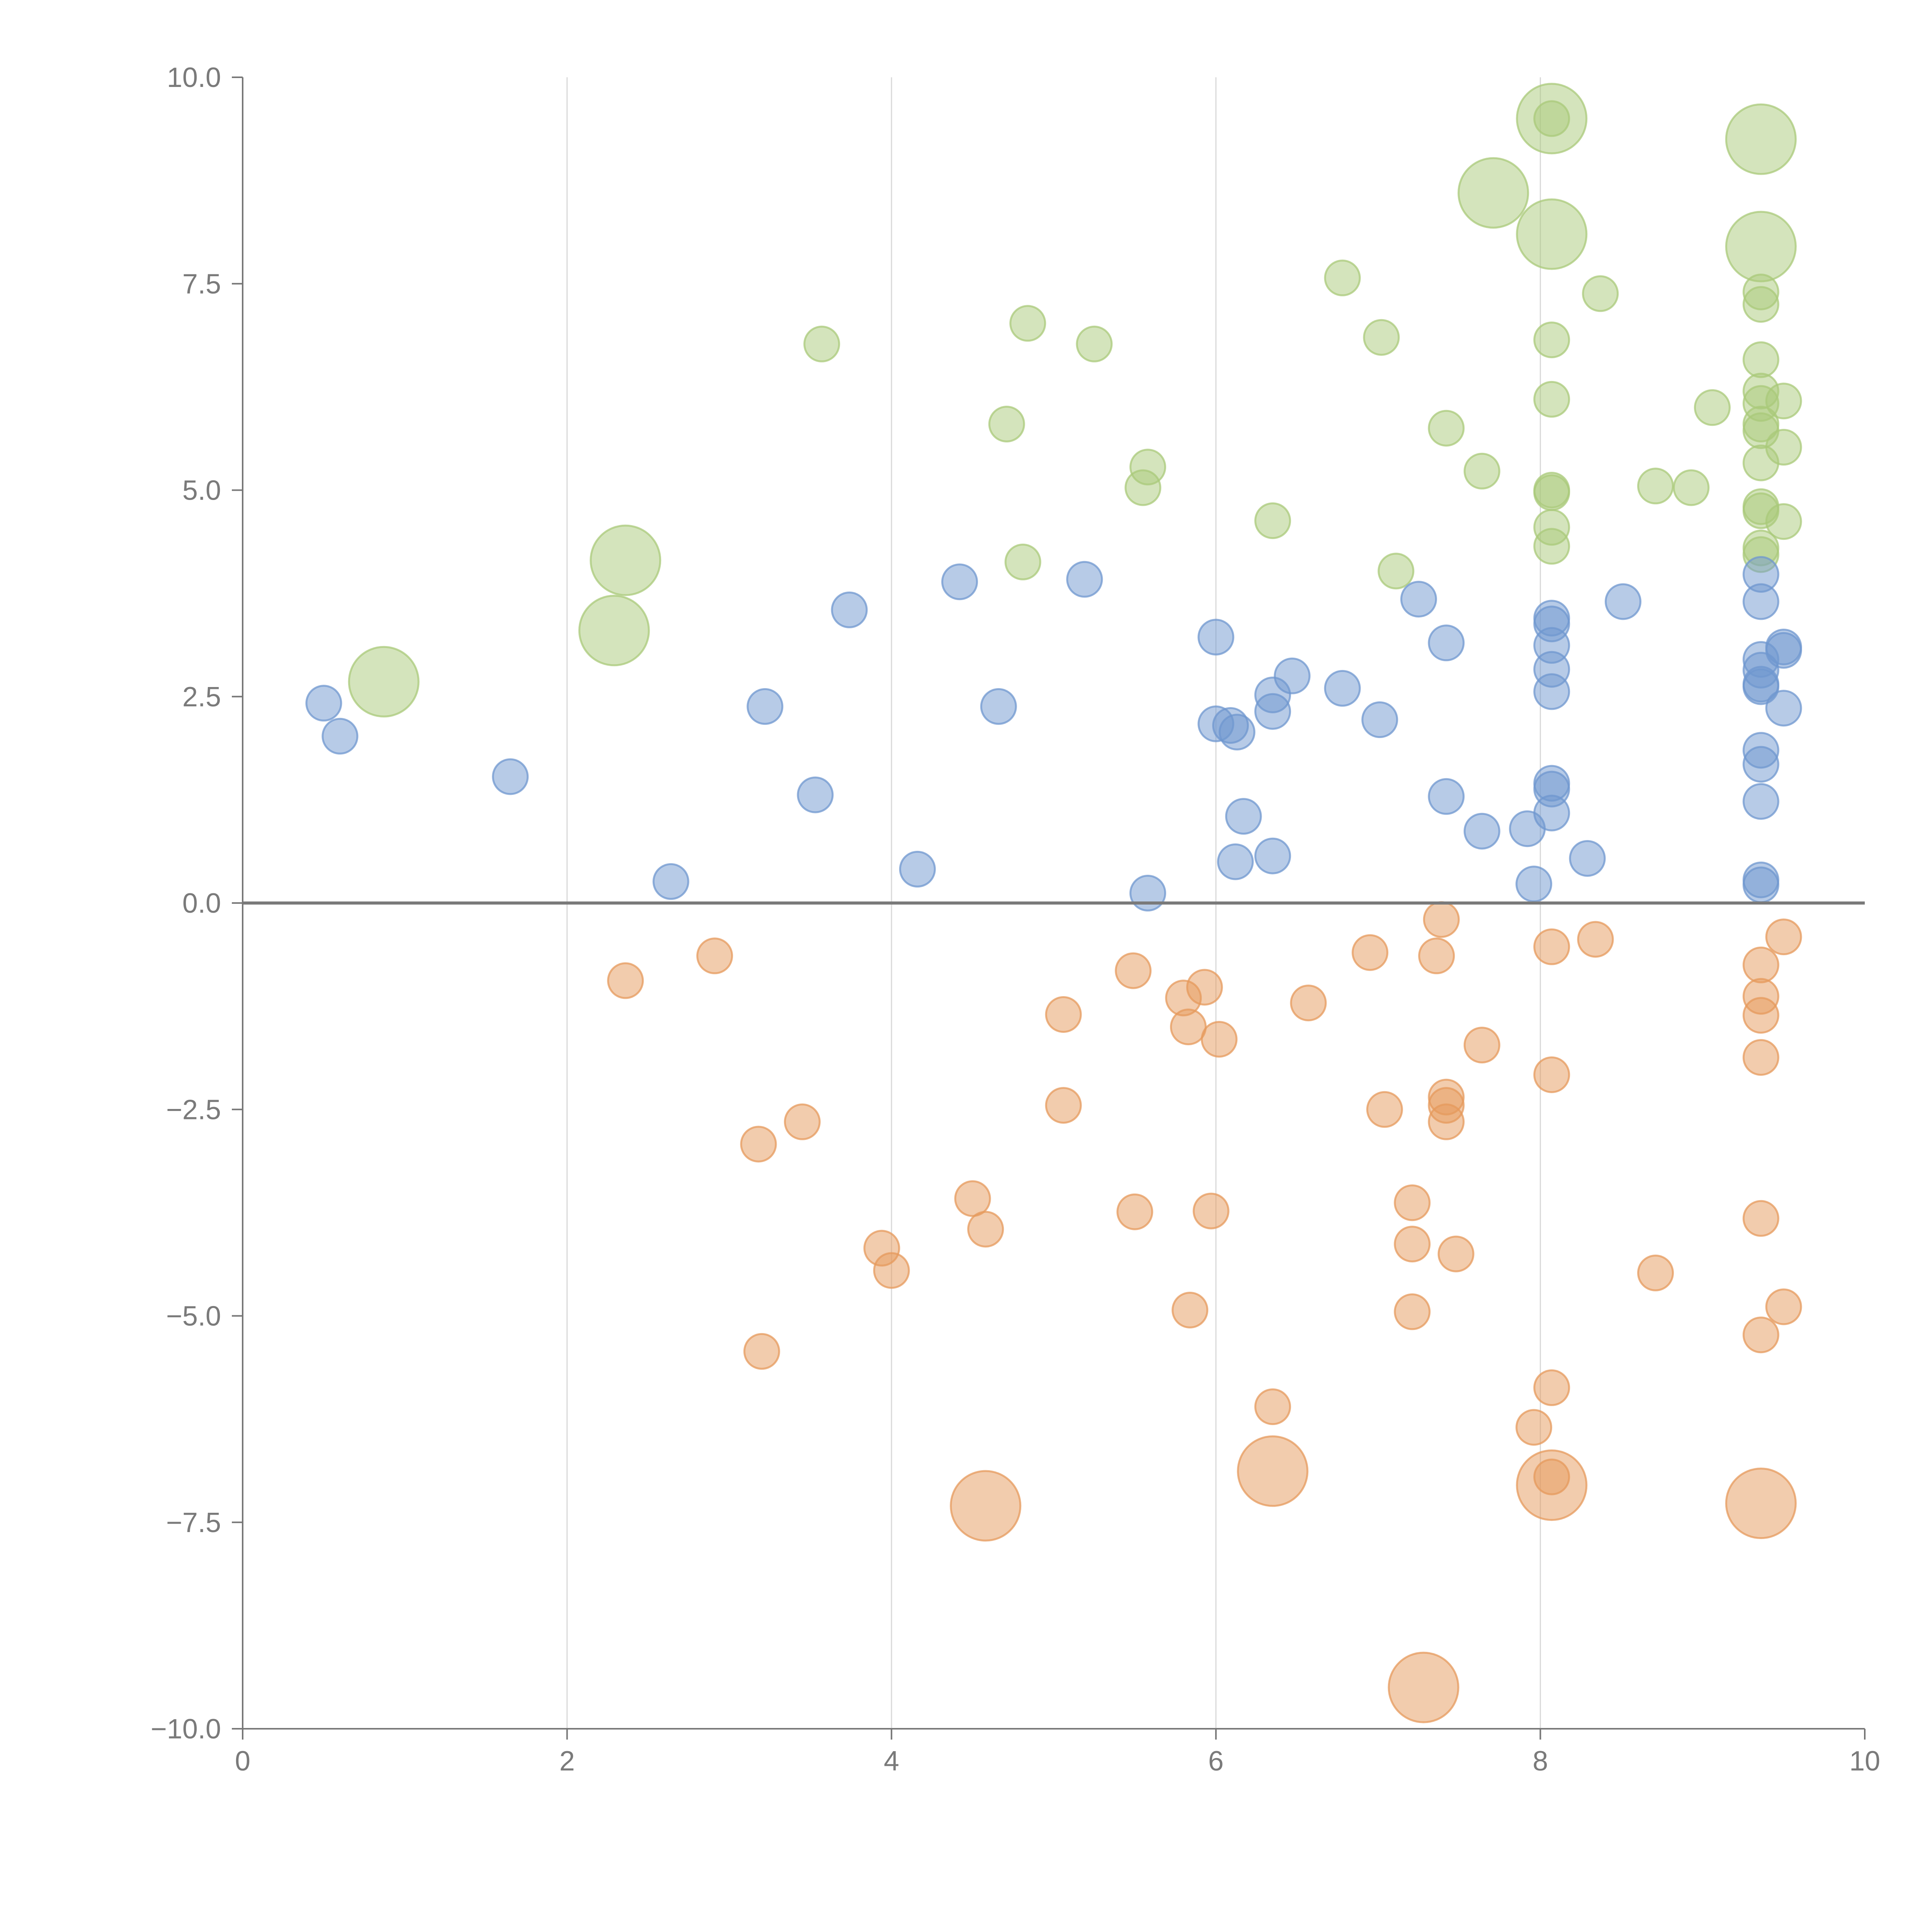 Image resolution: width=1932 pixels, height=1932 pixels. I want to click on y-tick-label: 10.0, so click(194, 78).